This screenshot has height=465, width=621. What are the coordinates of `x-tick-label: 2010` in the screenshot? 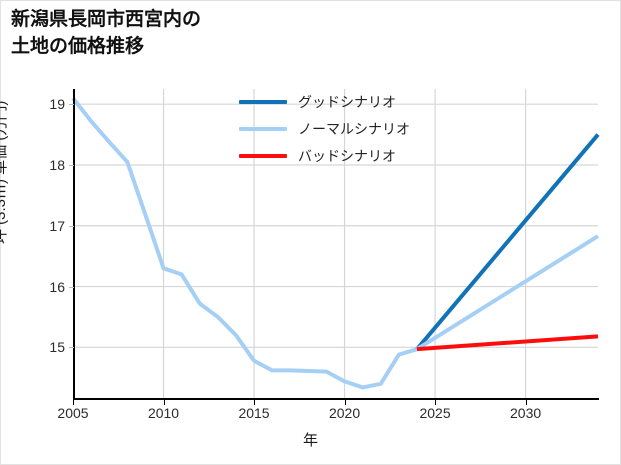 It's located at (163, 413).